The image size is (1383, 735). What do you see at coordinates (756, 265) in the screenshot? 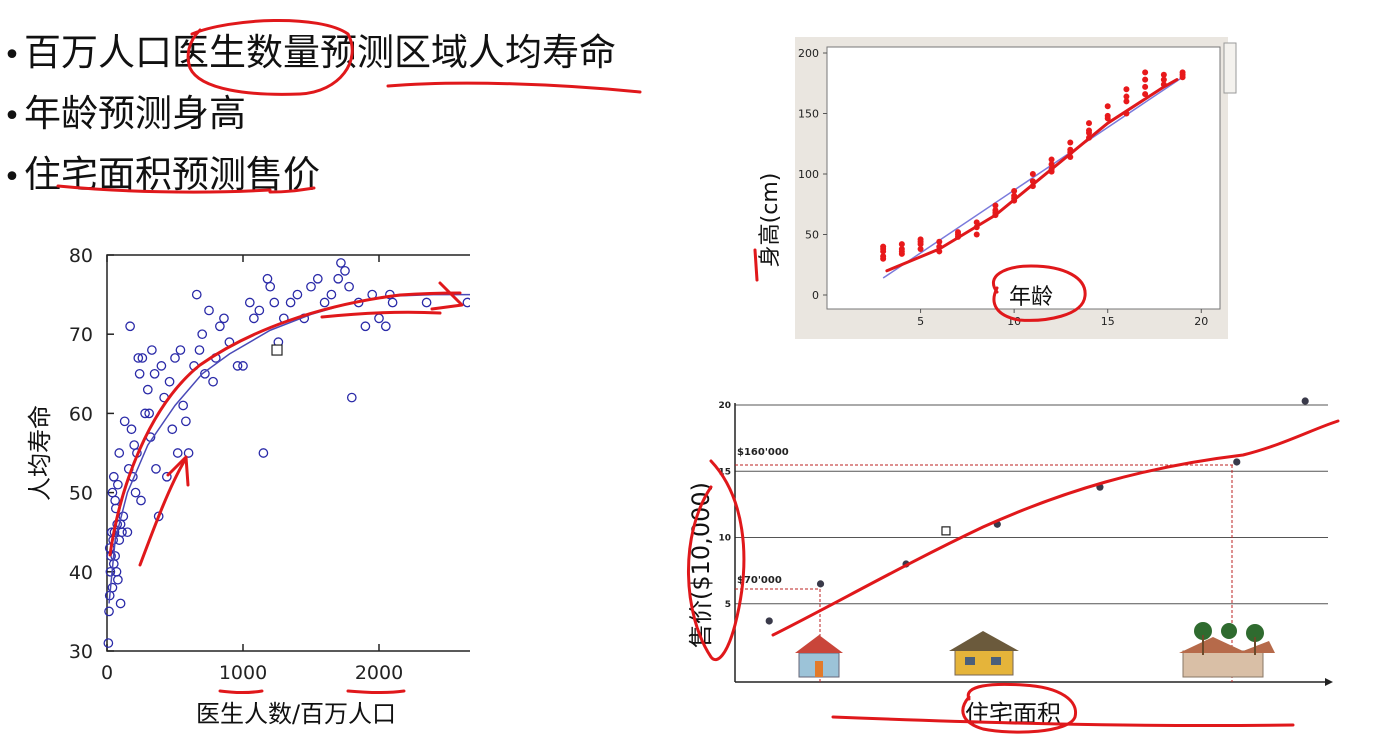
I see `ink-mark-ylabel` at bounding box center [756, 265].